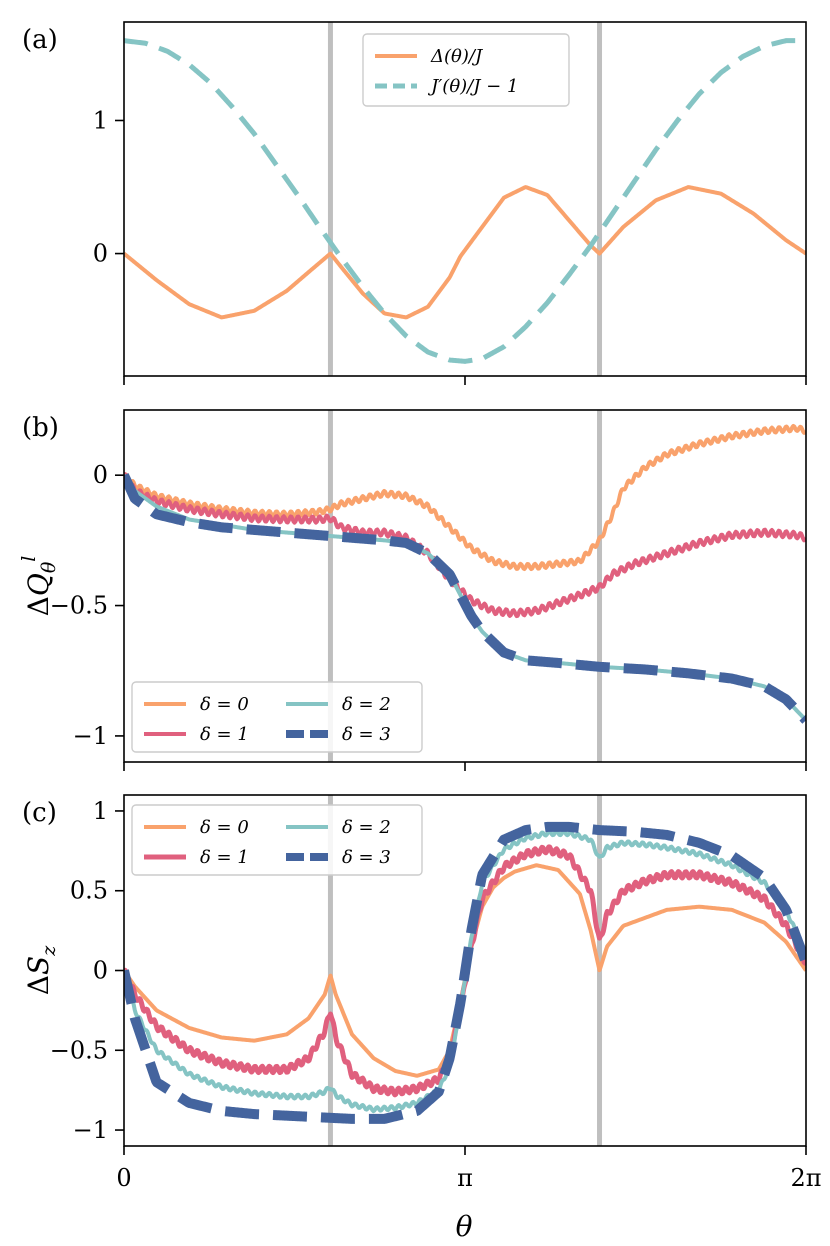  I want to click on x-axis-label: θ, so click(464, 1226).